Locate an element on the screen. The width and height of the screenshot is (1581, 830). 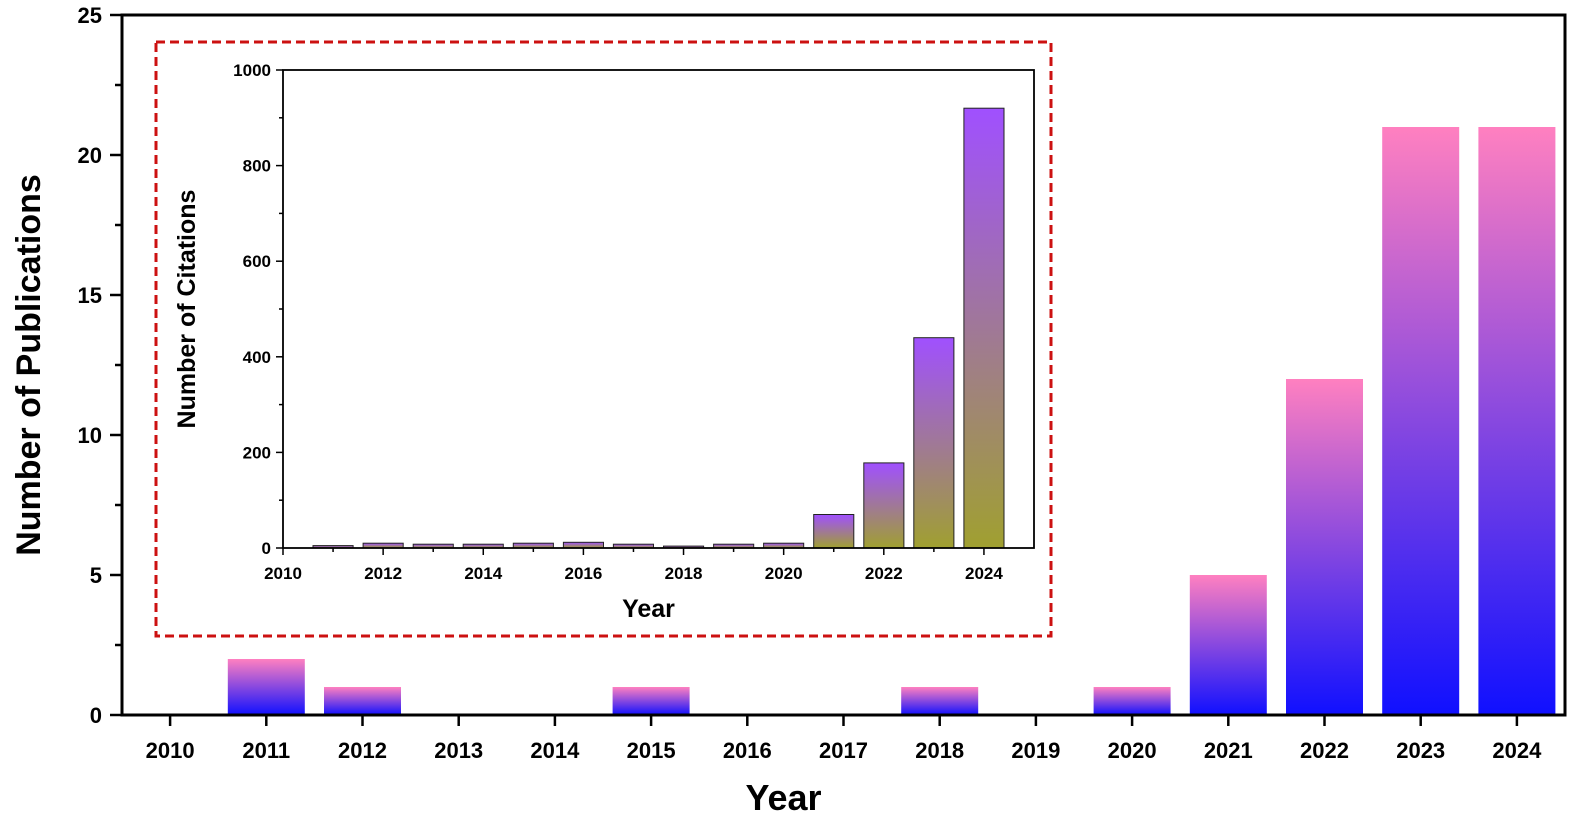
inset-bar-2023 is located at coordinates (934, 443).